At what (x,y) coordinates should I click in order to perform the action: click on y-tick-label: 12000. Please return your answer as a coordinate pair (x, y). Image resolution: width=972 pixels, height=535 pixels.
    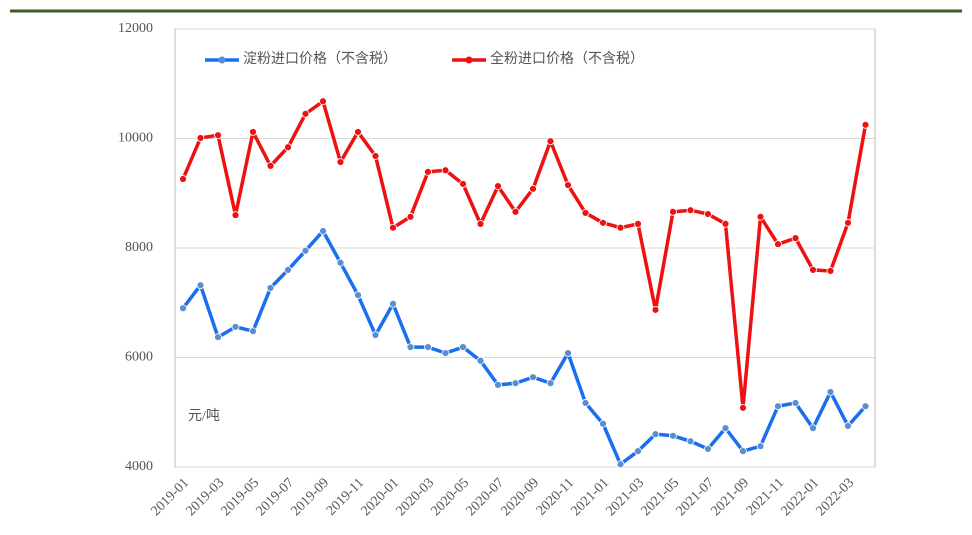
    Looking at the image, I should click on (135, 28).